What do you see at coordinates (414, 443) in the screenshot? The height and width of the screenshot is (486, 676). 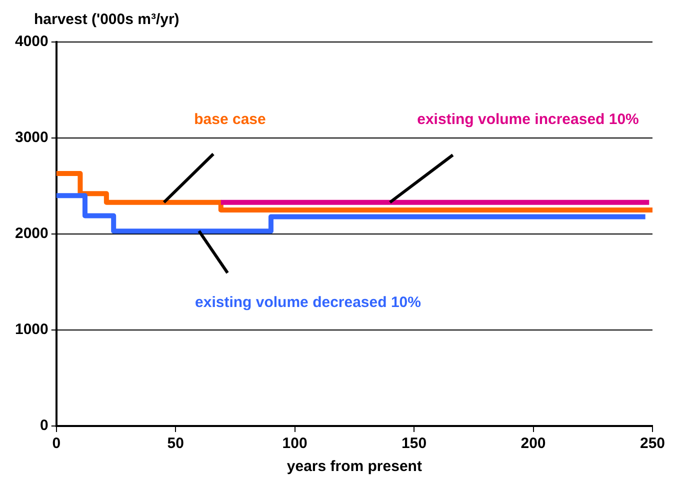 I see `x-tick-label: 150` at bounding box center [414, 443].